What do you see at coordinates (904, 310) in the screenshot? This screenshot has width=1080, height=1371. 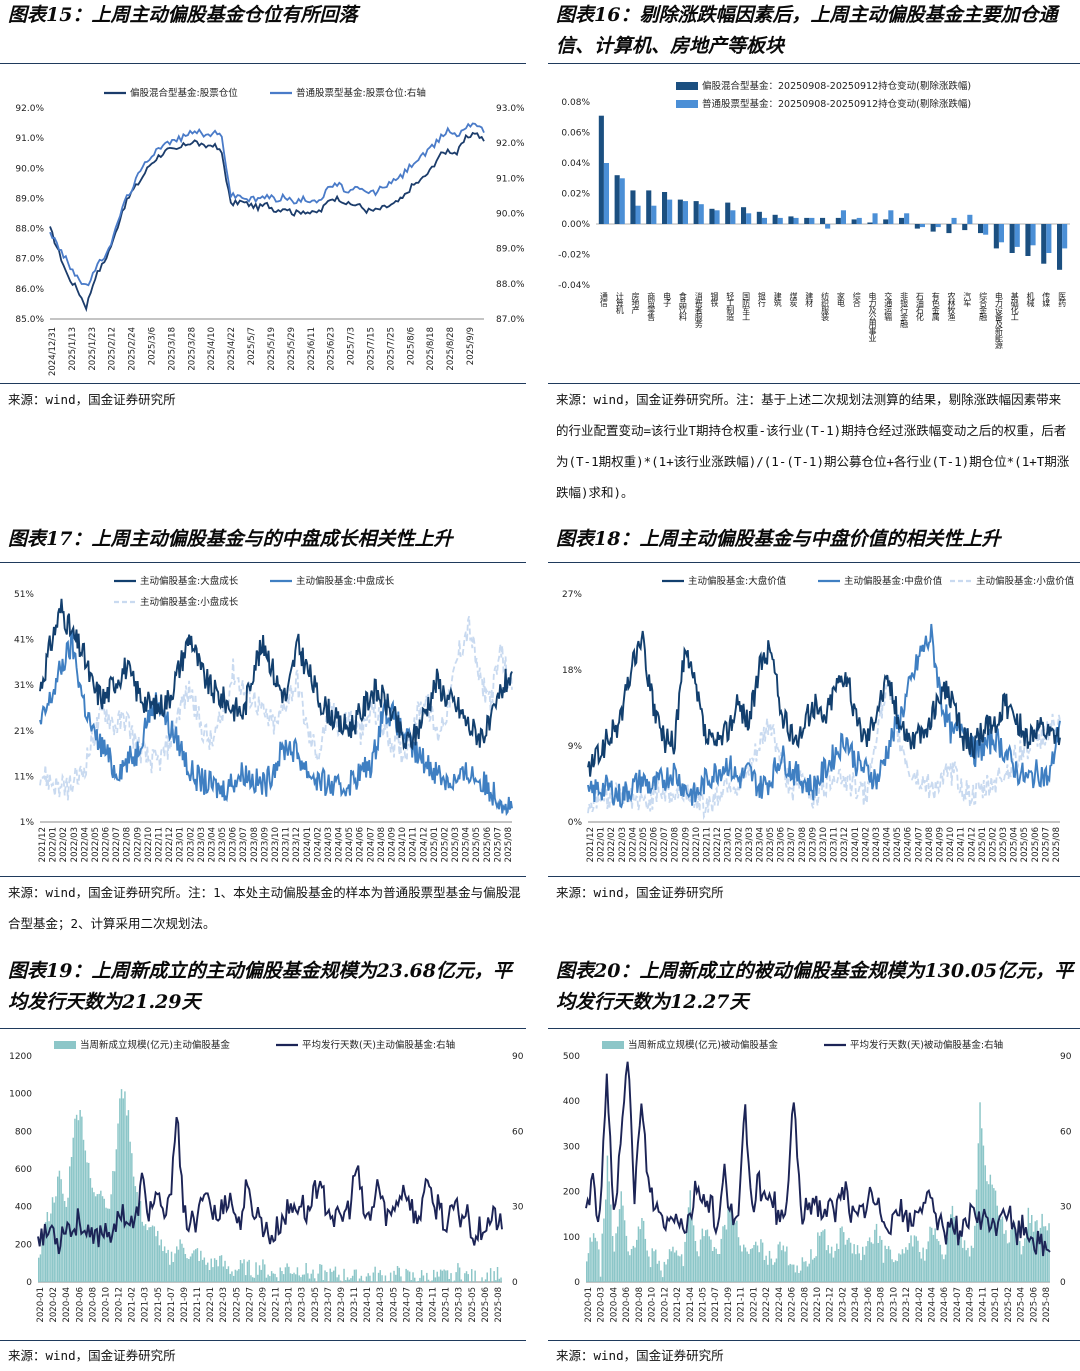 I see `c16-category-label: 非银行金融` at bounding box center [904, 310].